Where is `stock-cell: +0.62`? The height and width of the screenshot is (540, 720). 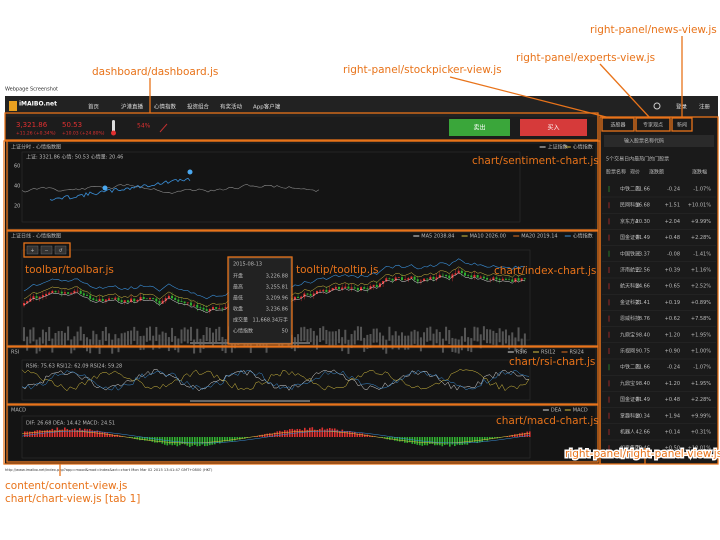
stock-cell: +0.62 is located at coordinates (672, 319).